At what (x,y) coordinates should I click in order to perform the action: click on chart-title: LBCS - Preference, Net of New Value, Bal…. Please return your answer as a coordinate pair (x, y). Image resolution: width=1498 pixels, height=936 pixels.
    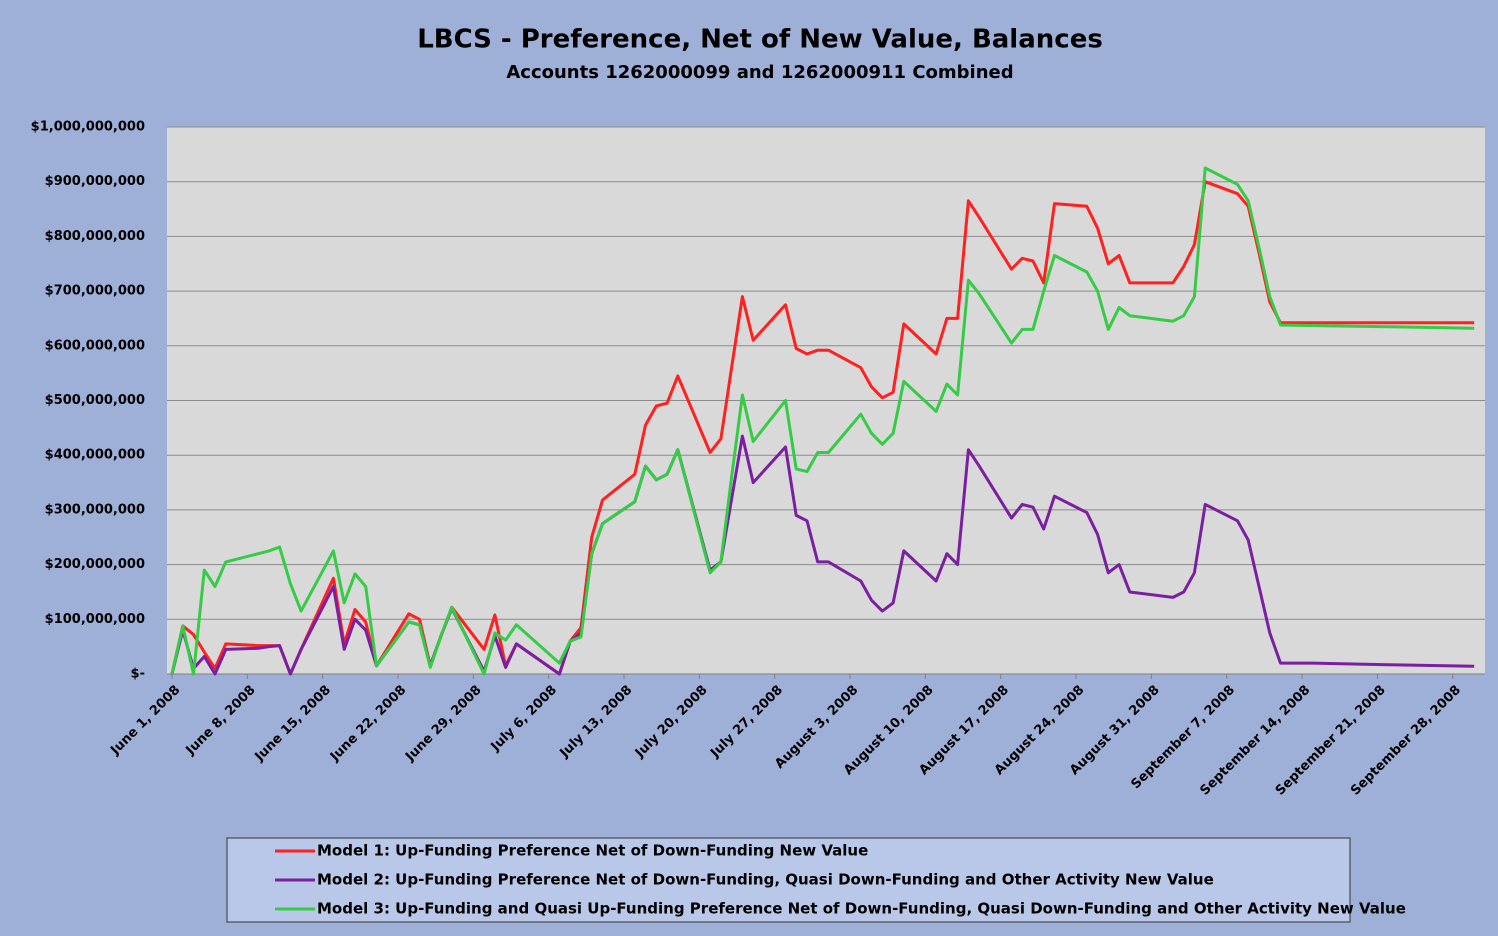
    Looking at the image, I should click on (760, 40).